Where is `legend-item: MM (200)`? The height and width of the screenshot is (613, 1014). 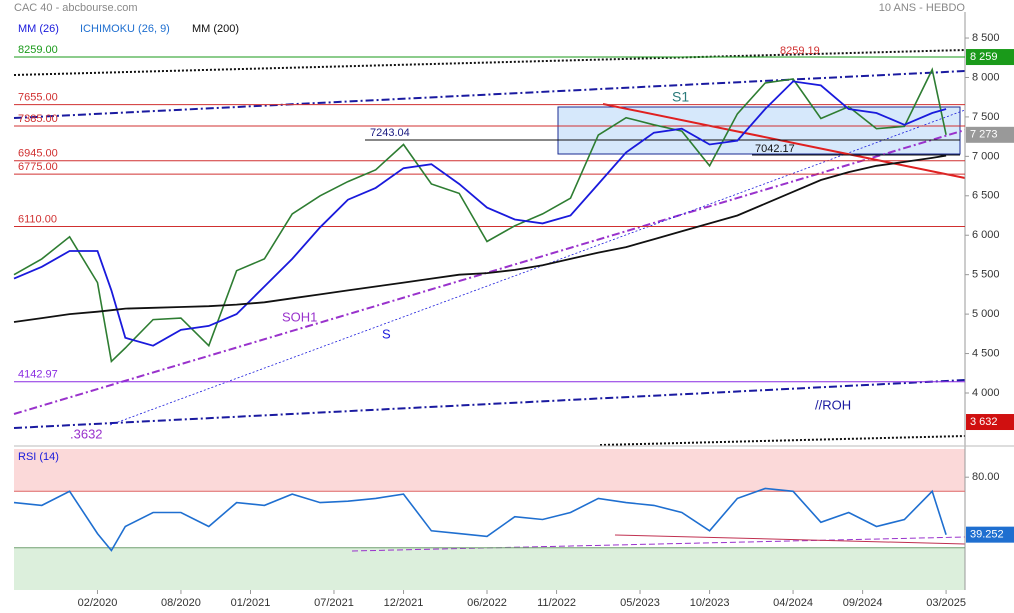 legend-item: MM (200) is located at coordinates (215, 29).